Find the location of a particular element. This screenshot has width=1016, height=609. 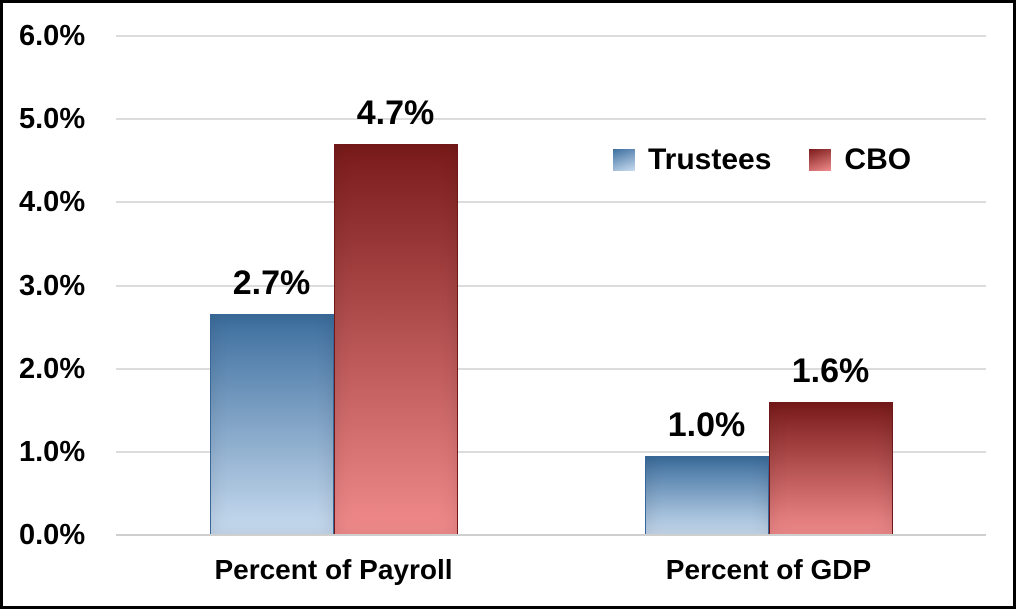

data-label-trustees-percent-of-payroll: 2.7% is located at coordinates (271, 282).